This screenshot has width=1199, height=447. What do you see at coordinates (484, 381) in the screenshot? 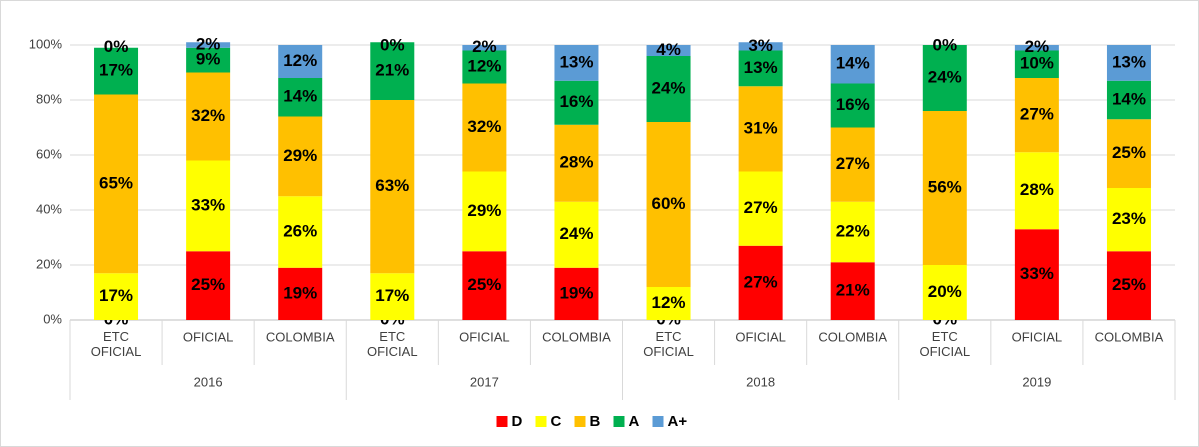
I see `group-label: 2017` at bounding box center [484, 381].